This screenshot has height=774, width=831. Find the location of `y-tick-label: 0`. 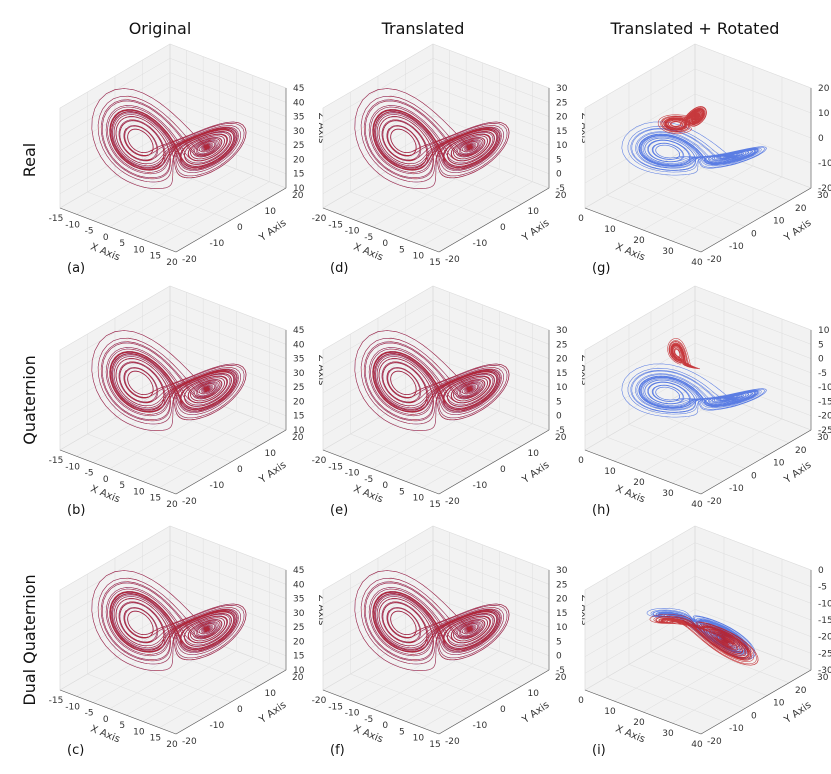

y-tick-label: 0 is located at coordinates (754, 476).